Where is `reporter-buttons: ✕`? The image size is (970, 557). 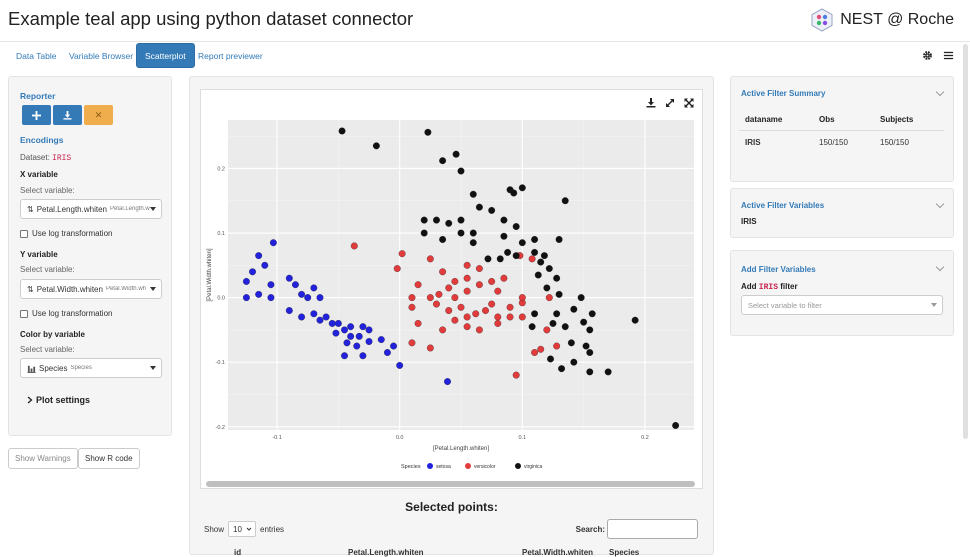 reporter-buttons: ✕ is located at coordinates (67, 115).